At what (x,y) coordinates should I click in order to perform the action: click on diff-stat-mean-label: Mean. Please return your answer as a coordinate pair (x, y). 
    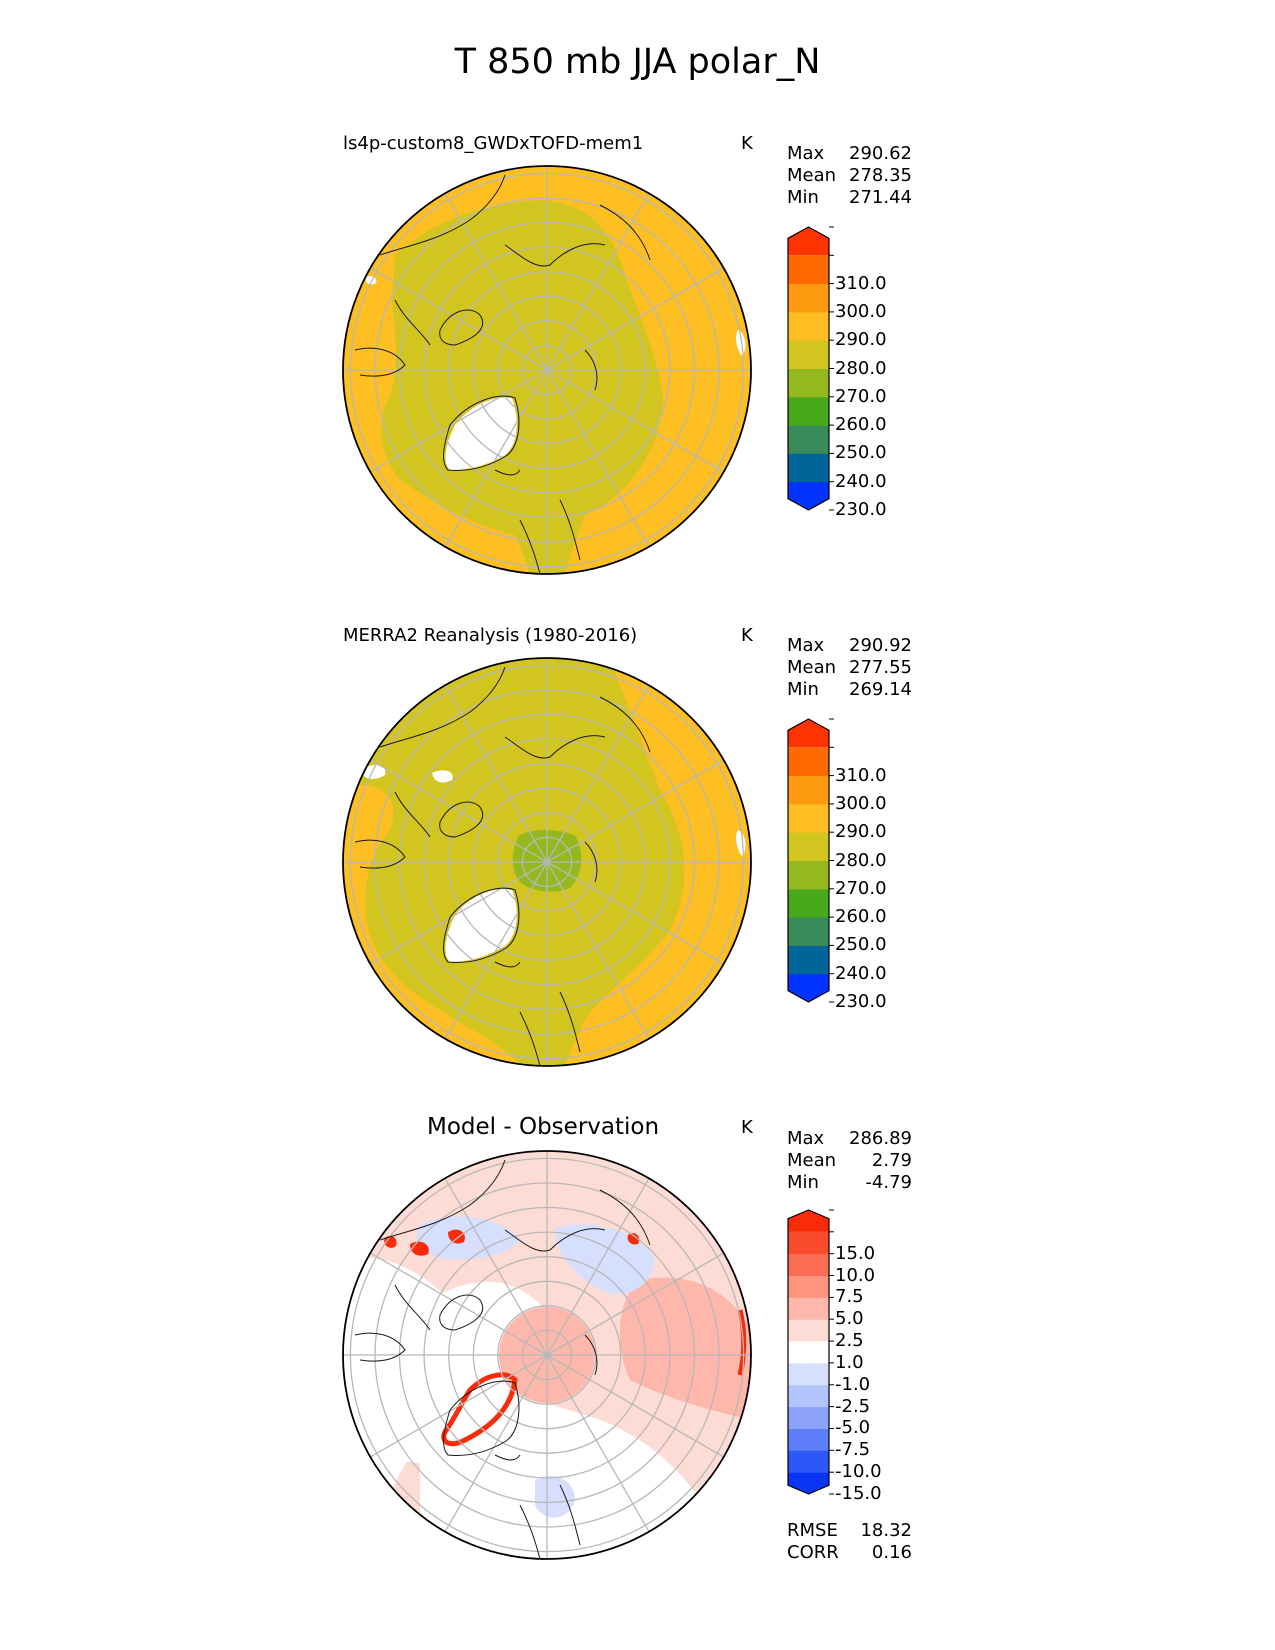
    Looking at the image, I should click on (812, 1160).